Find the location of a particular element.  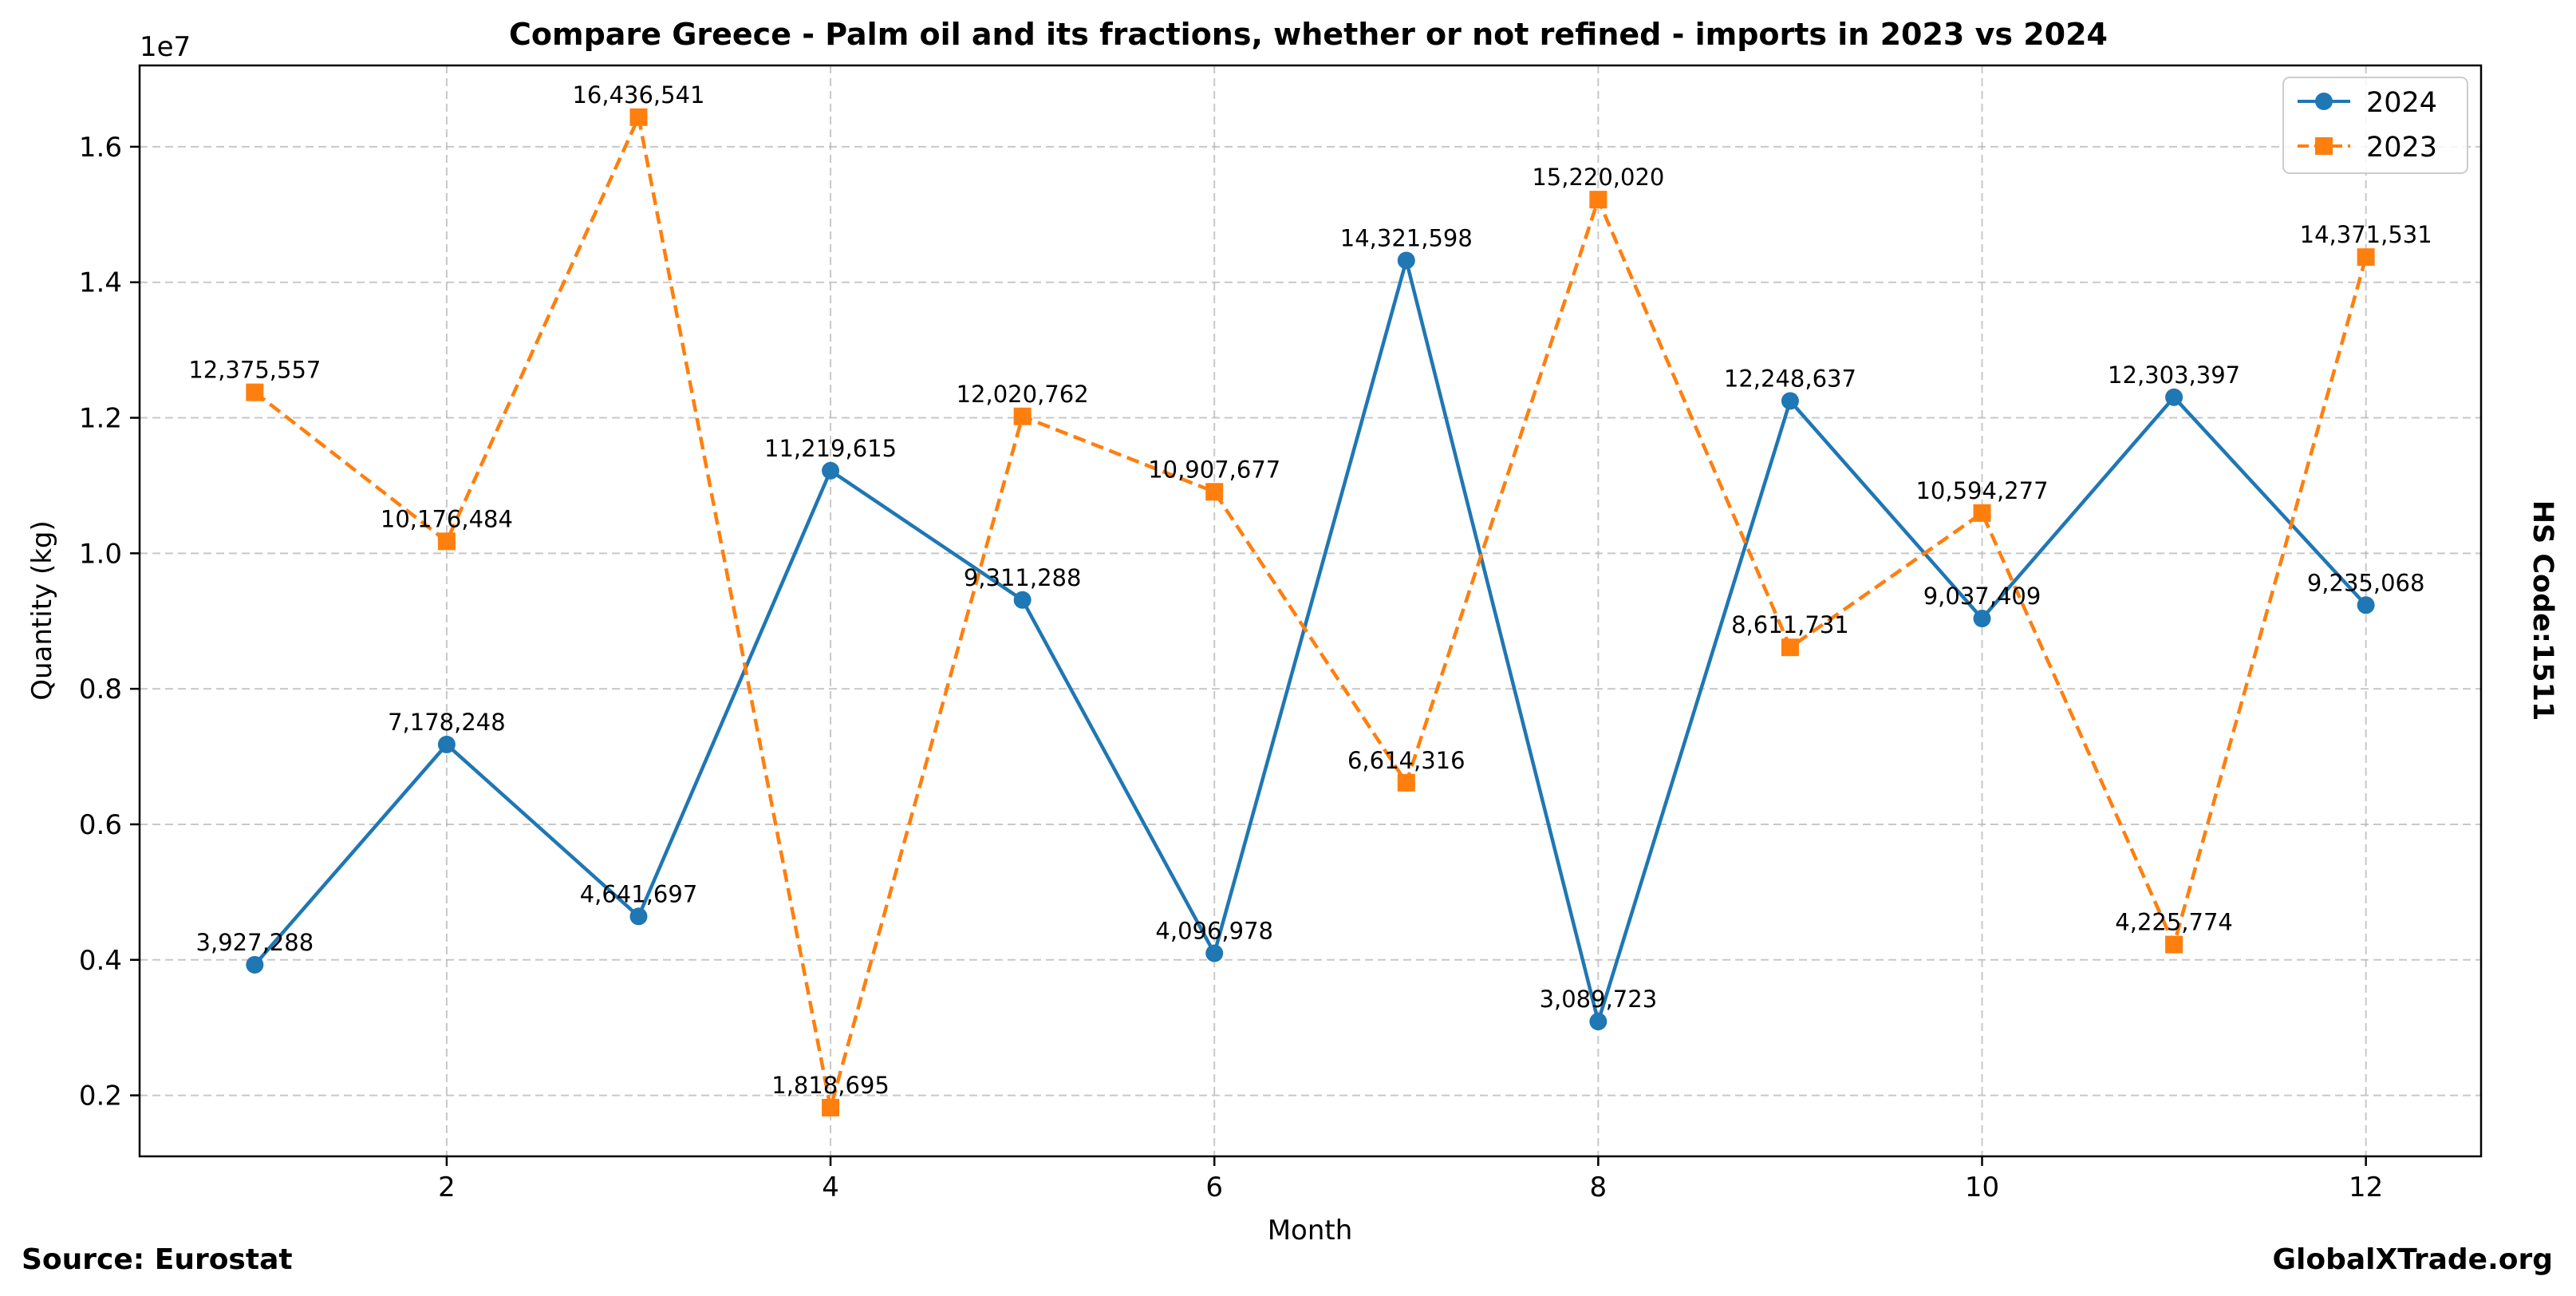

data-label-2024: 3,927,288 is located at coordinates (255, 943).